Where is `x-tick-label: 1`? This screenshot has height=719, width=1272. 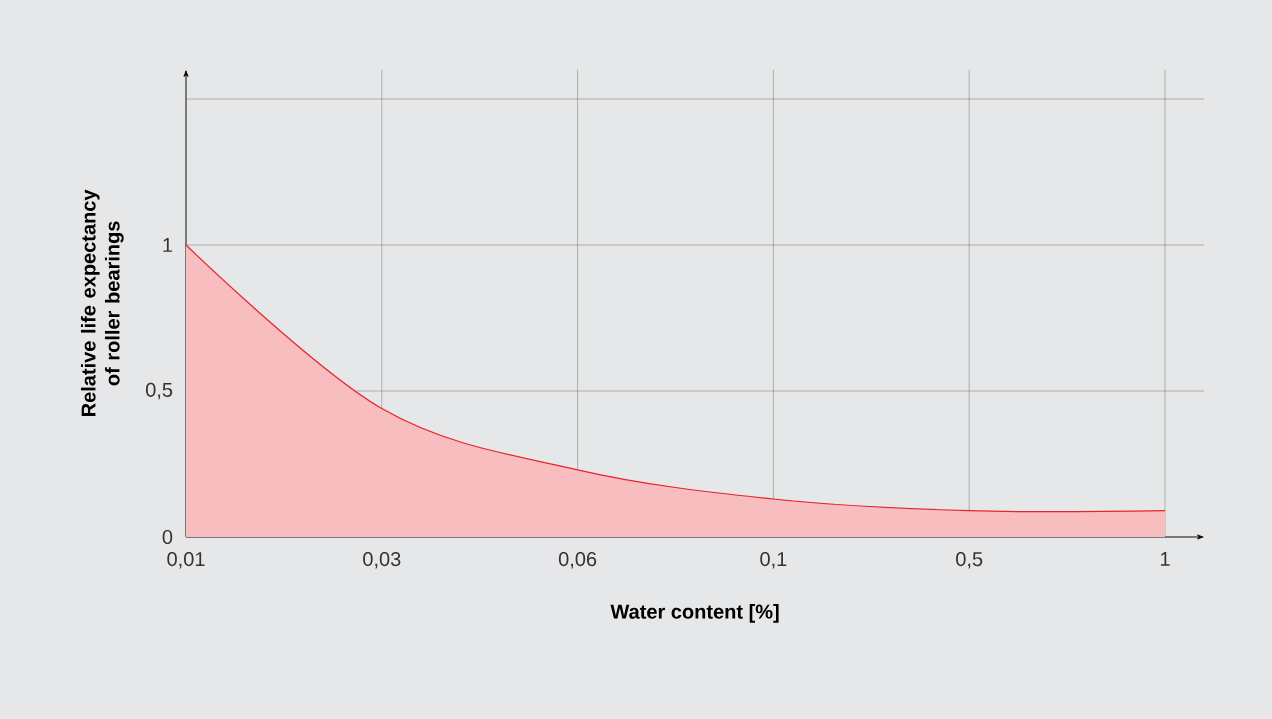 x-tick-label: 1 is located at coordinates (1165, 558).